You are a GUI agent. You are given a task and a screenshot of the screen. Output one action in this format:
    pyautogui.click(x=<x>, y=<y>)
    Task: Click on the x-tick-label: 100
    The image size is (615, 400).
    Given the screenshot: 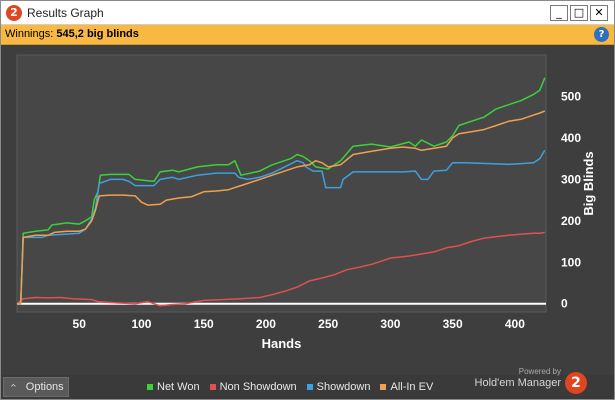 What is the action you would take?
    pyautogui.click(x=141, y=324)
    